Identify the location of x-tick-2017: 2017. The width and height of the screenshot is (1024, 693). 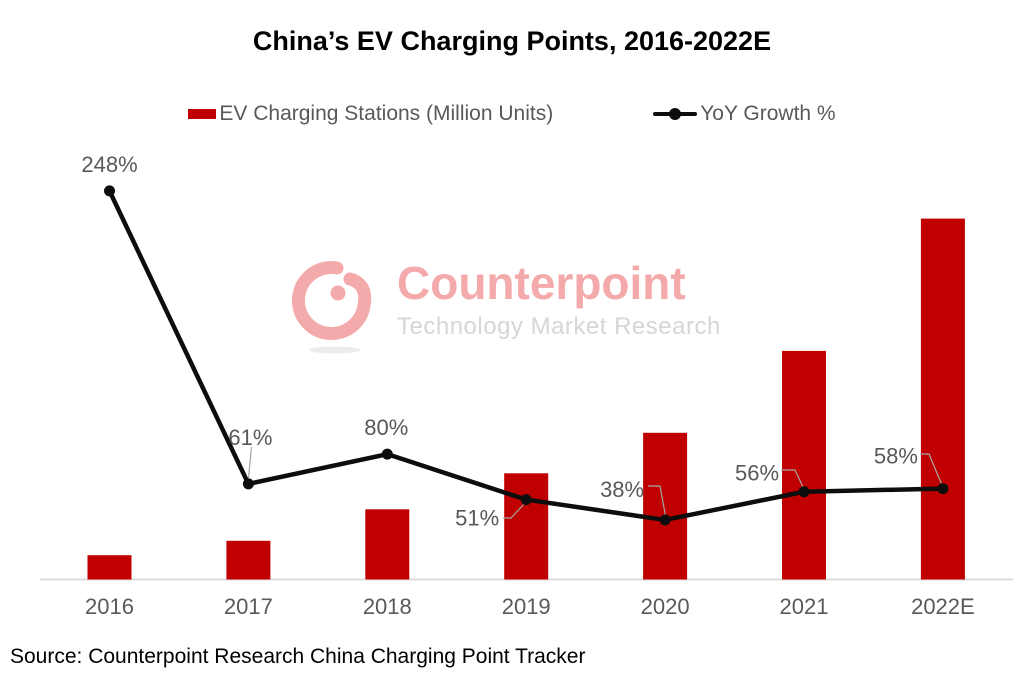
(248, 606).